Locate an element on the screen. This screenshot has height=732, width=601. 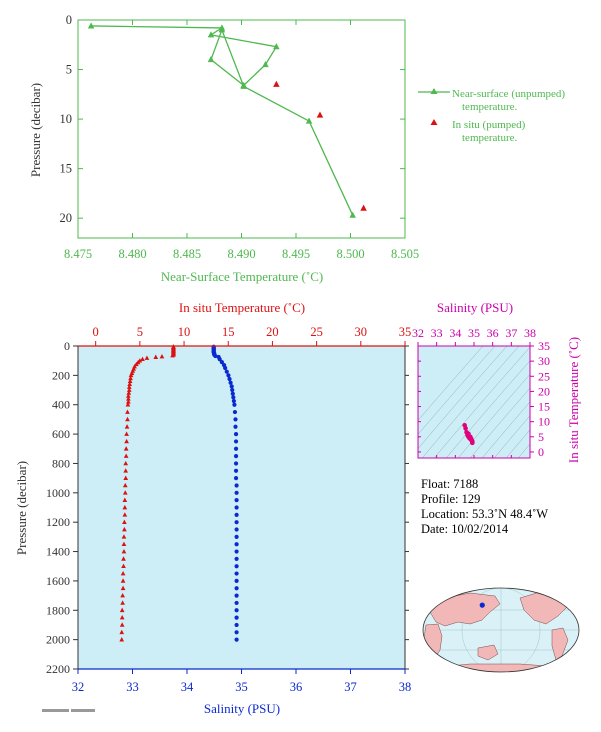
ts-density-contours is located at coordinates (474, 402).